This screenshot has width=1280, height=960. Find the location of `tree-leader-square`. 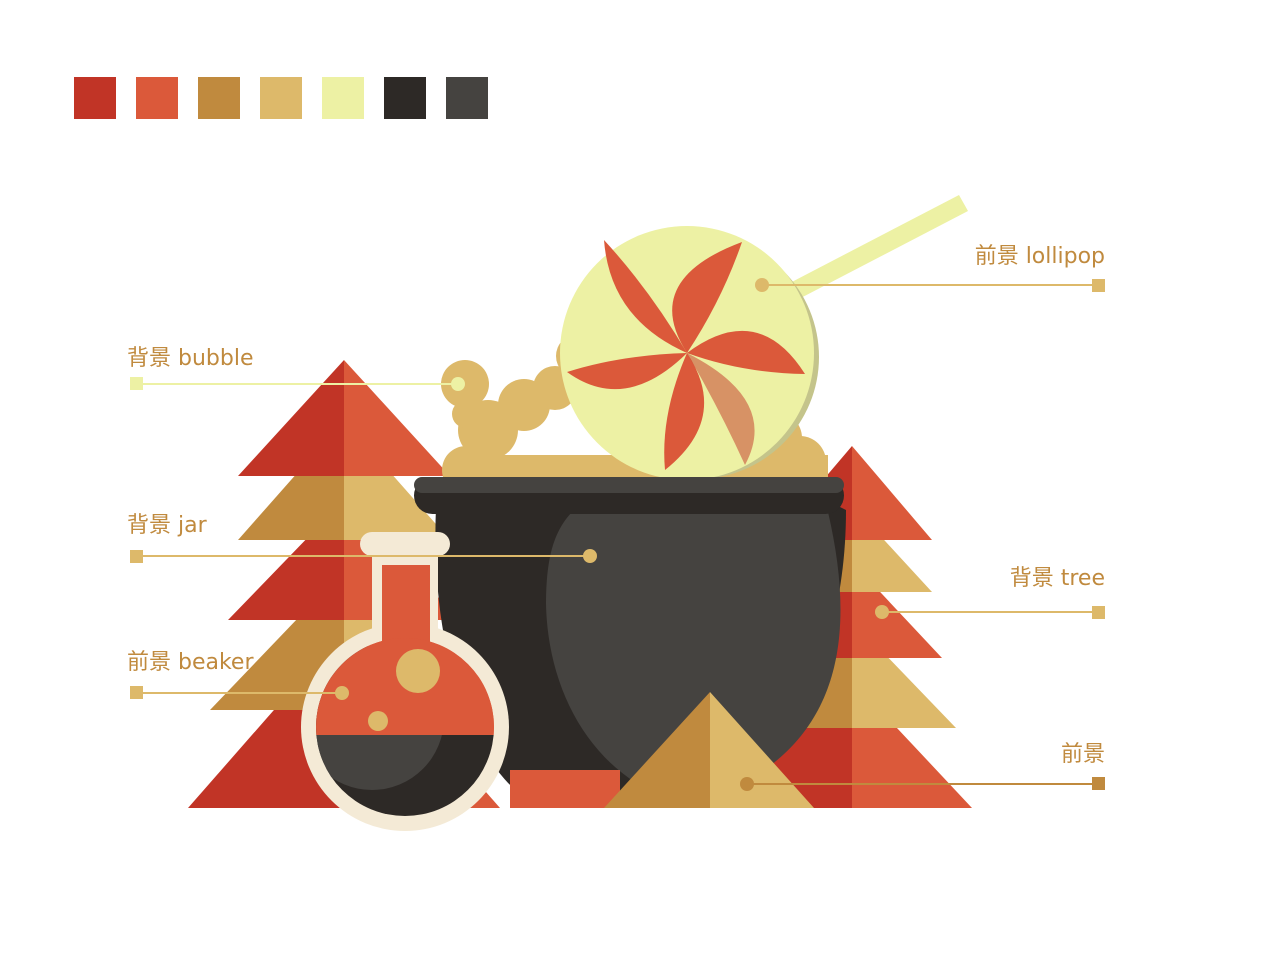

tree-leader-square is located at coordinates (1098, 612).